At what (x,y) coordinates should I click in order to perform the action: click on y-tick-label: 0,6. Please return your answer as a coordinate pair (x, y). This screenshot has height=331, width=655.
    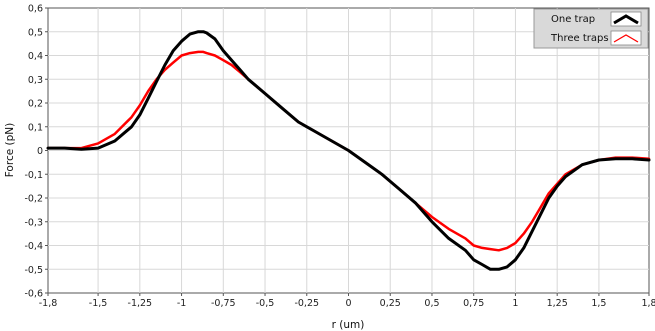
    Looking at the image, I should click on (35, 9).